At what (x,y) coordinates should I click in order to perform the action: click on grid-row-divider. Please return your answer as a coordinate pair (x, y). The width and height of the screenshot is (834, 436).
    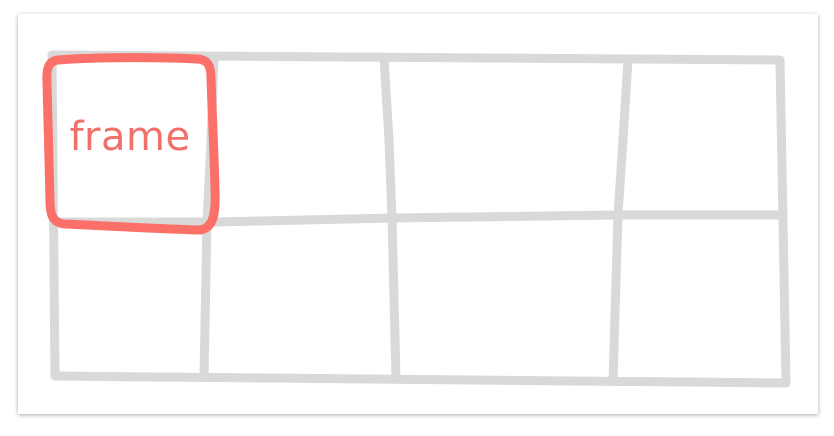
    Looking at the image, I should click on (418, 218).